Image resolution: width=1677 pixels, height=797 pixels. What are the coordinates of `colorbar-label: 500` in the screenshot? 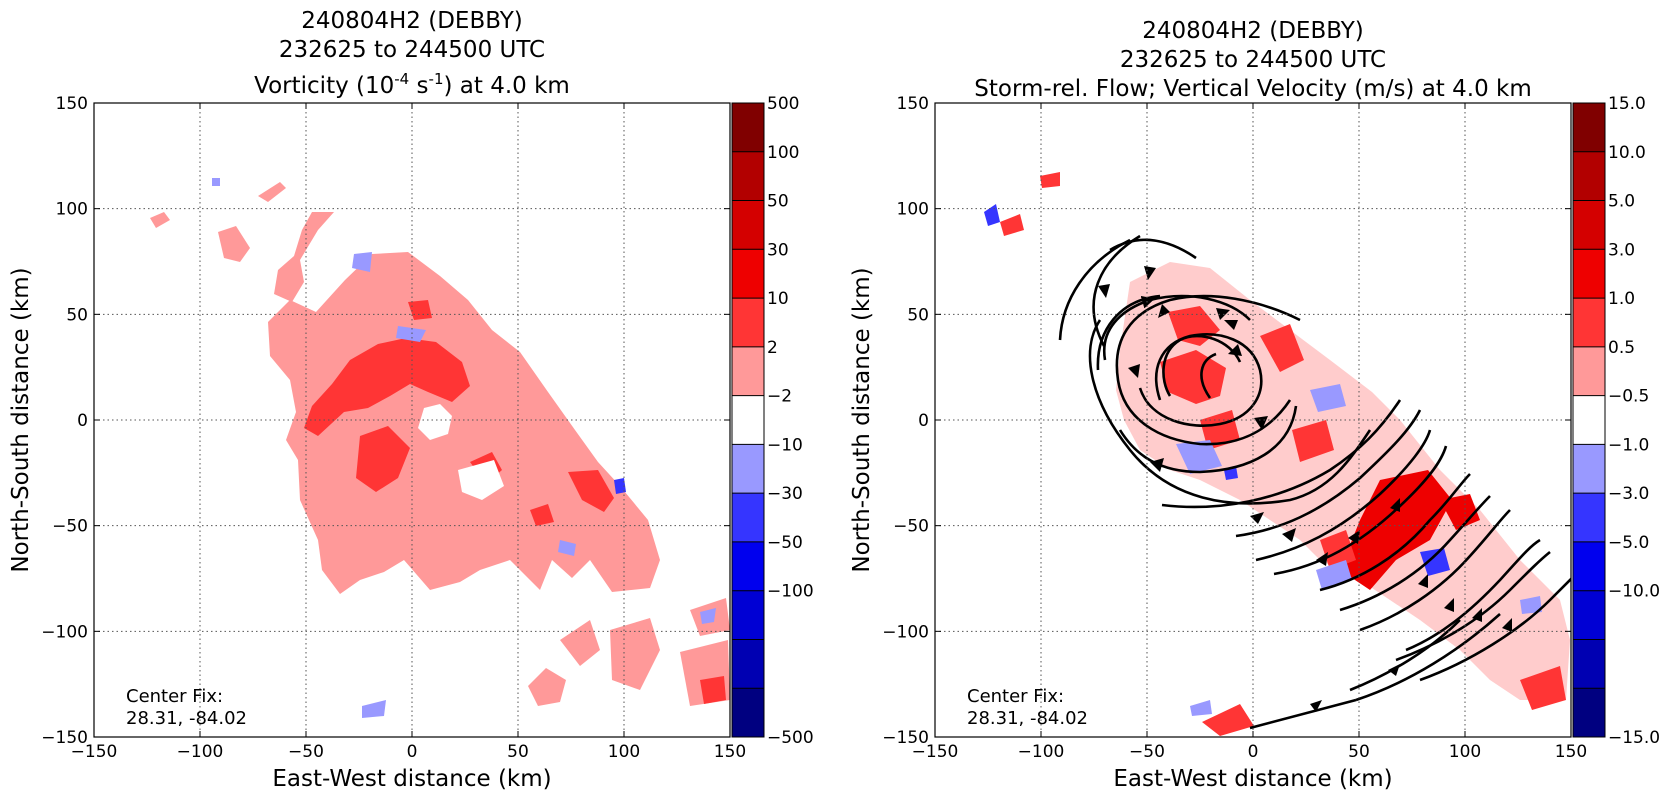 It's located at (783, 104).